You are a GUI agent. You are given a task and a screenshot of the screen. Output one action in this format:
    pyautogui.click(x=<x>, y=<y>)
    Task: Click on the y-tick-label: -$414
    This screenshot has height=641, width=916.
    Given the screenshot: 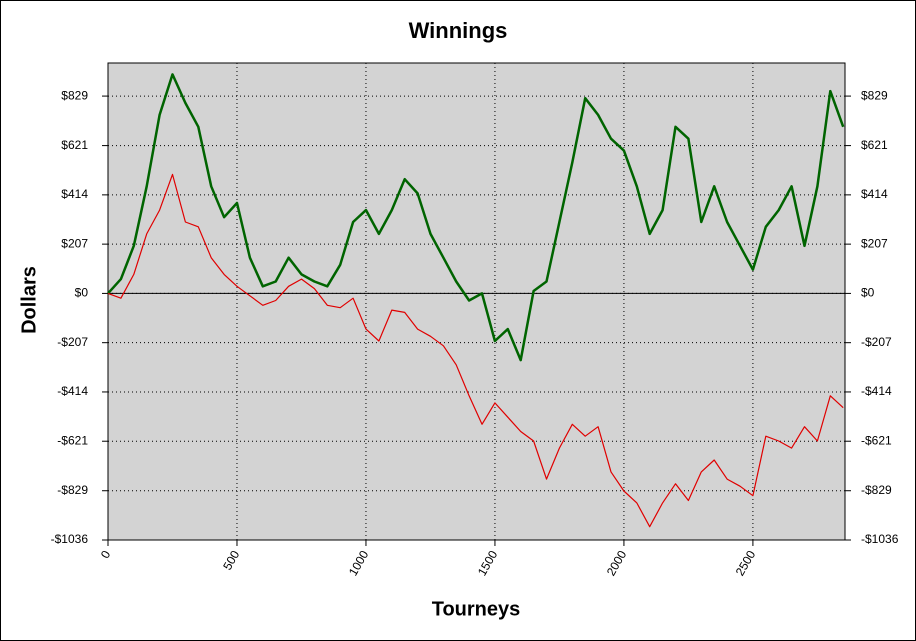 What is the action you would take?
    pyautogui.click(x=72, y=391)
    